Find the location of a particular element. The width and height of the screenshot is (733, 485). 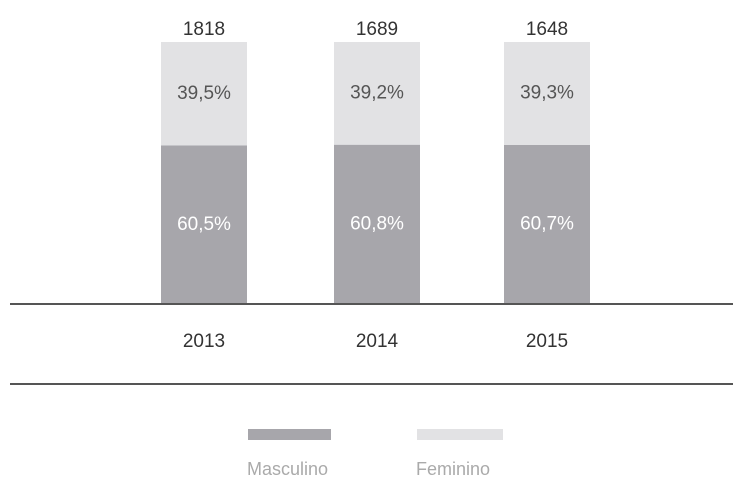

value-label: 39,5% is located at coordinates (204, 93).